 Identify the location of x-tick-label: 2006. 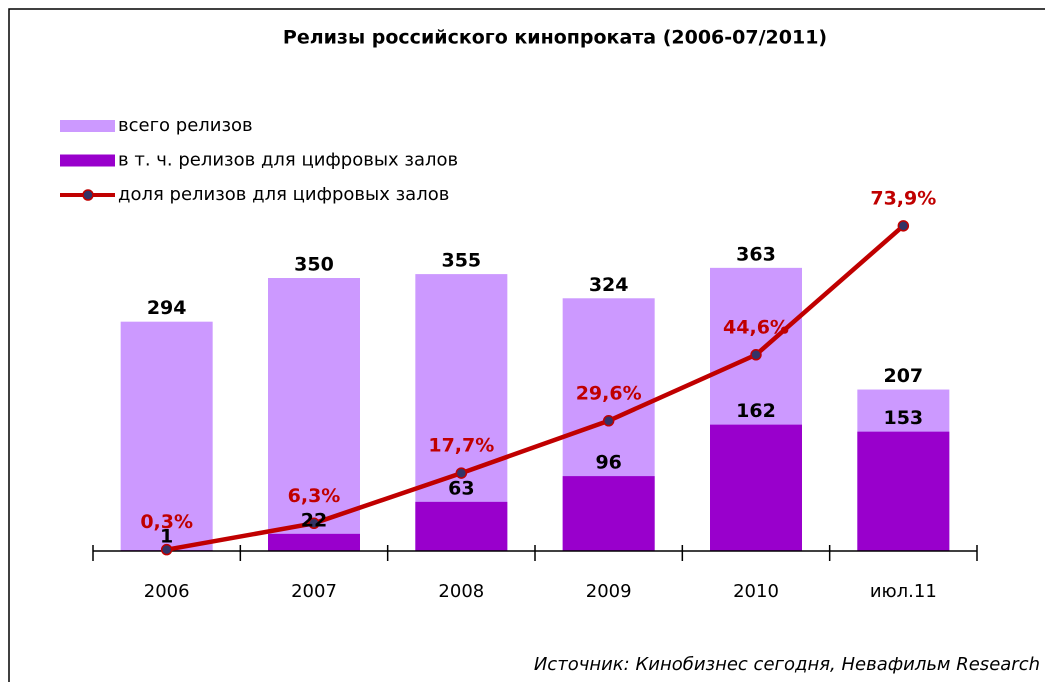
(167, 591).